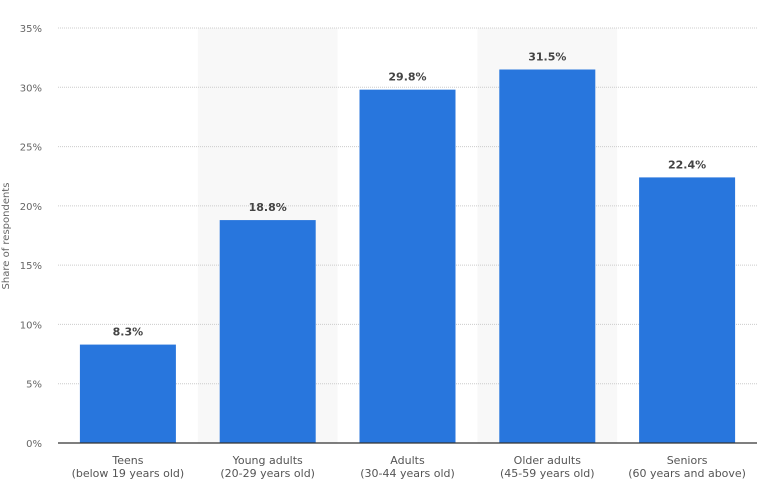 The image size is (767, 493). What do you see at coordinates (31, 266) in the screenshot?
I see `y-tick-label: 15%` at bounding box center [31, 266].